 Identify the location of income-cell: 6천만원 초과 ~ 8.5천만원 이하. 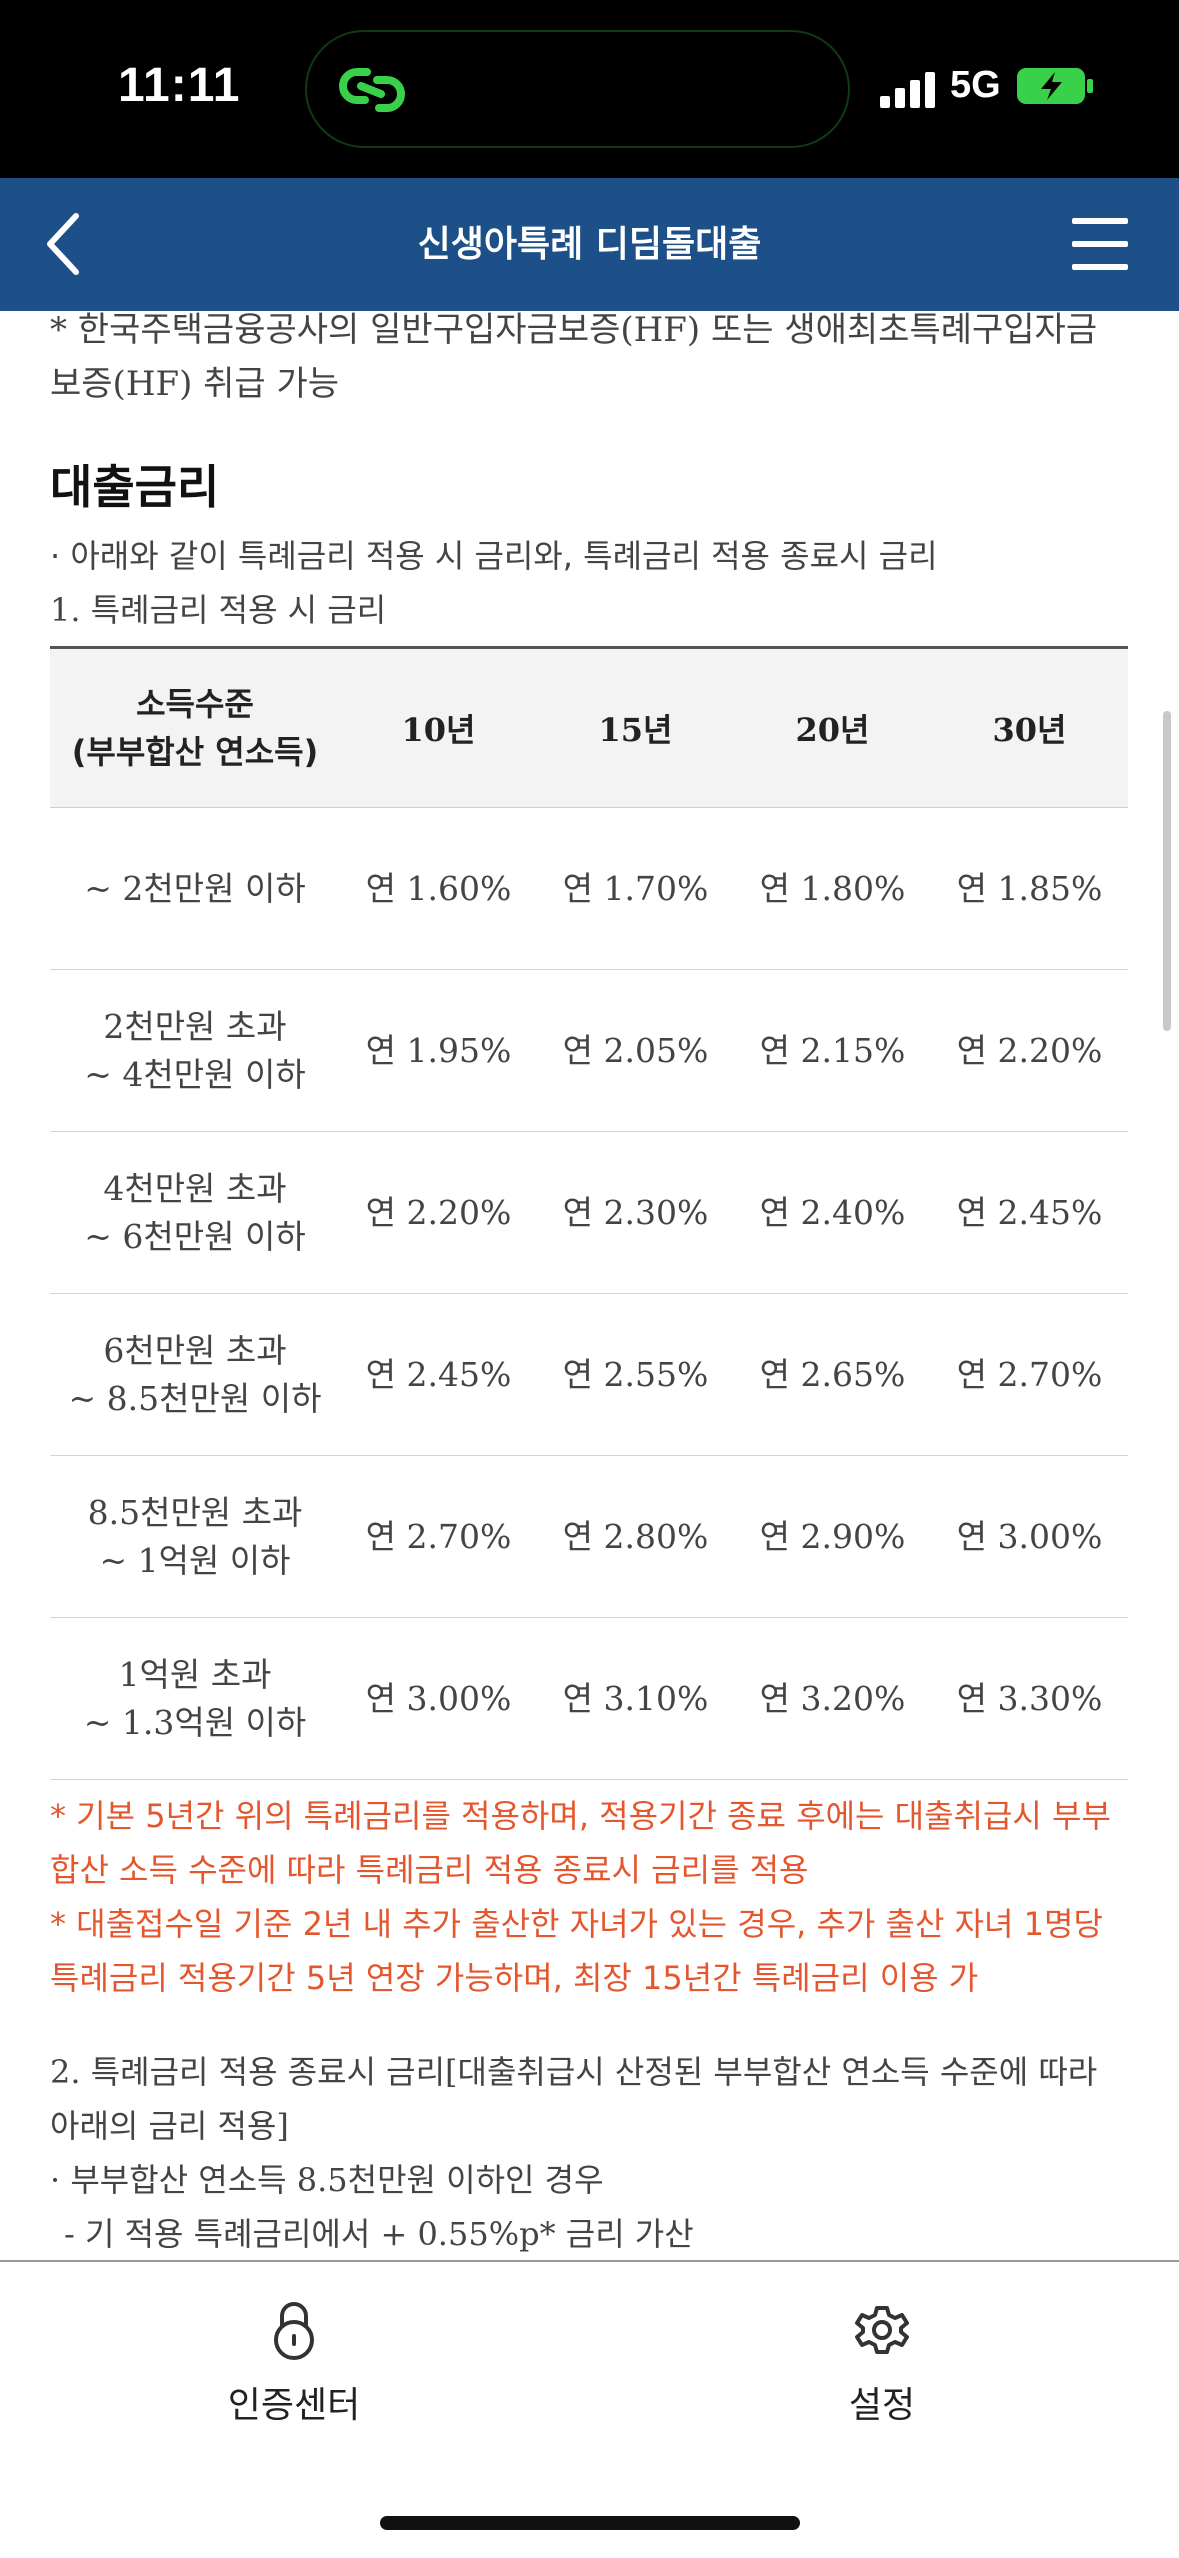
(195, 1374).